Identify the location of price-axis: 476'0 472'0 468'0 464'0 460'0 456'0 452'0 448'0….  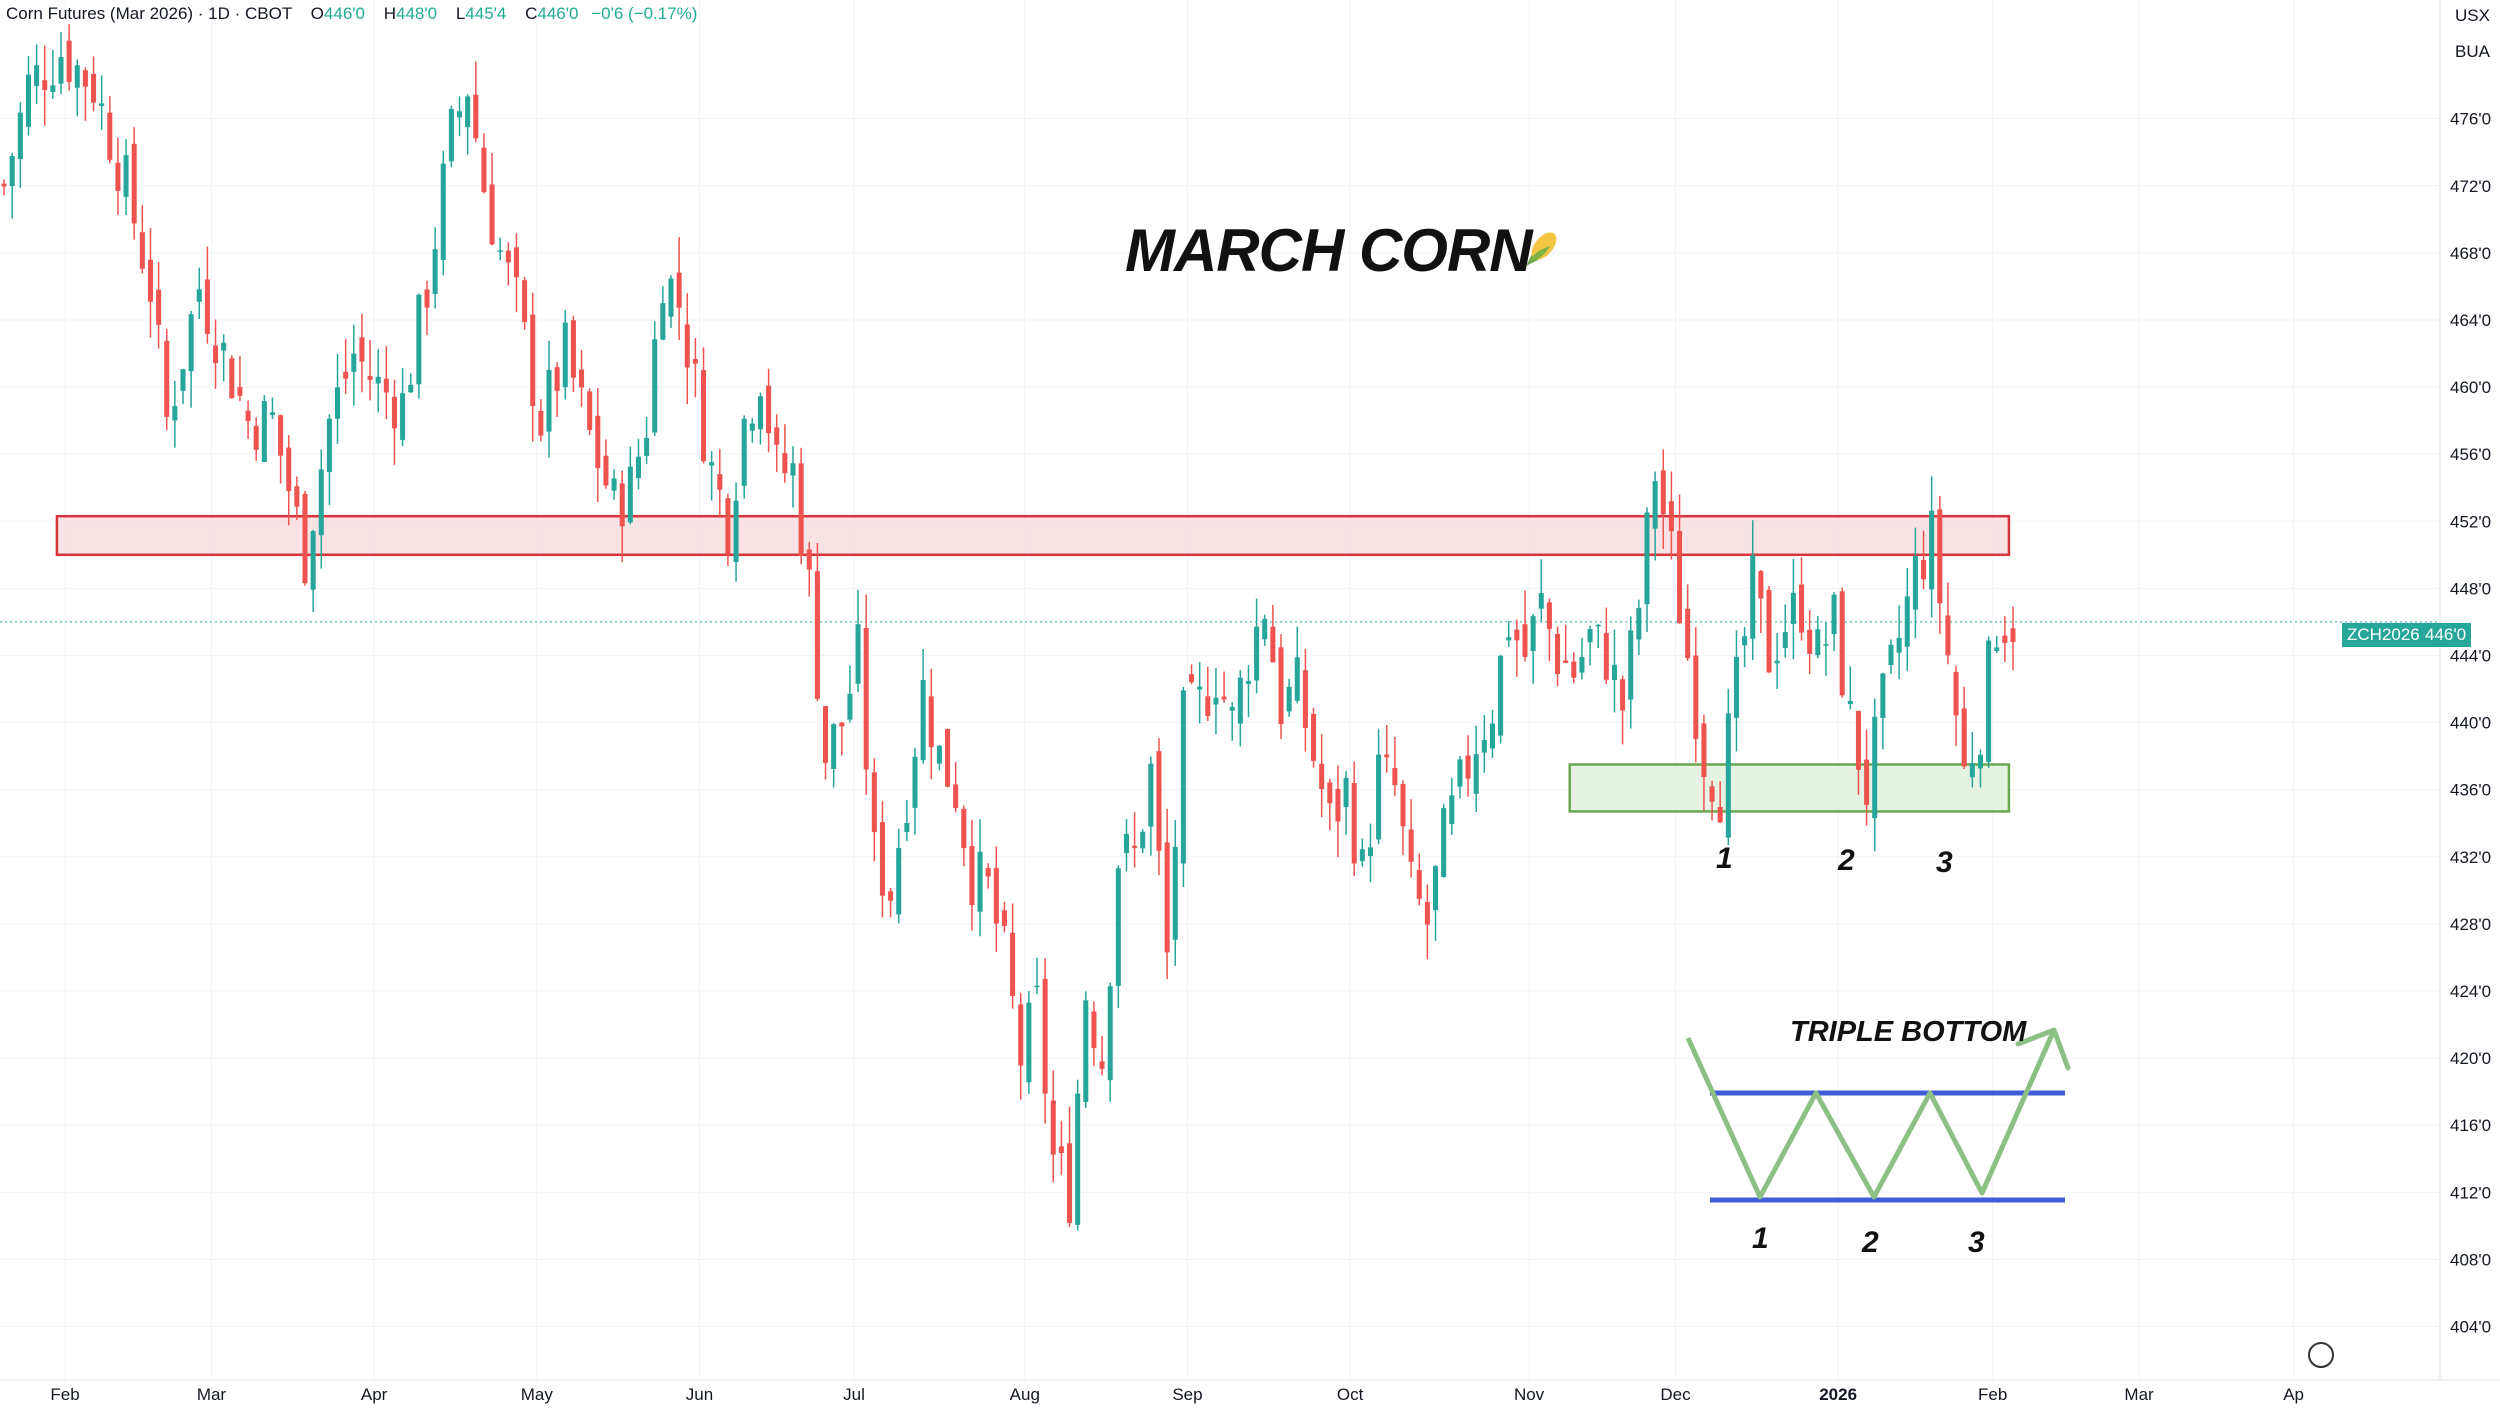
(2465, 690).